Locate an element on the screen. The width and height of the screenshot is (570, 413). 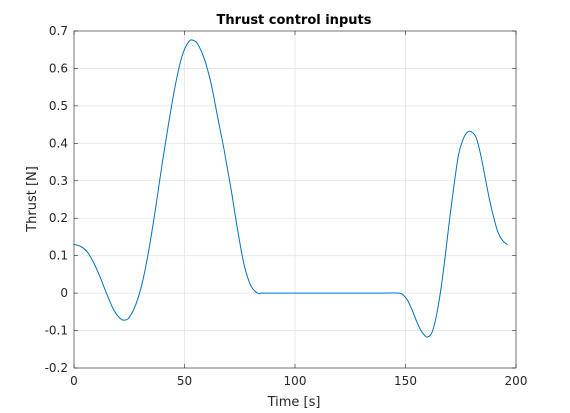
y-tick-label: -0.1 is located at coordinates (56, 331).